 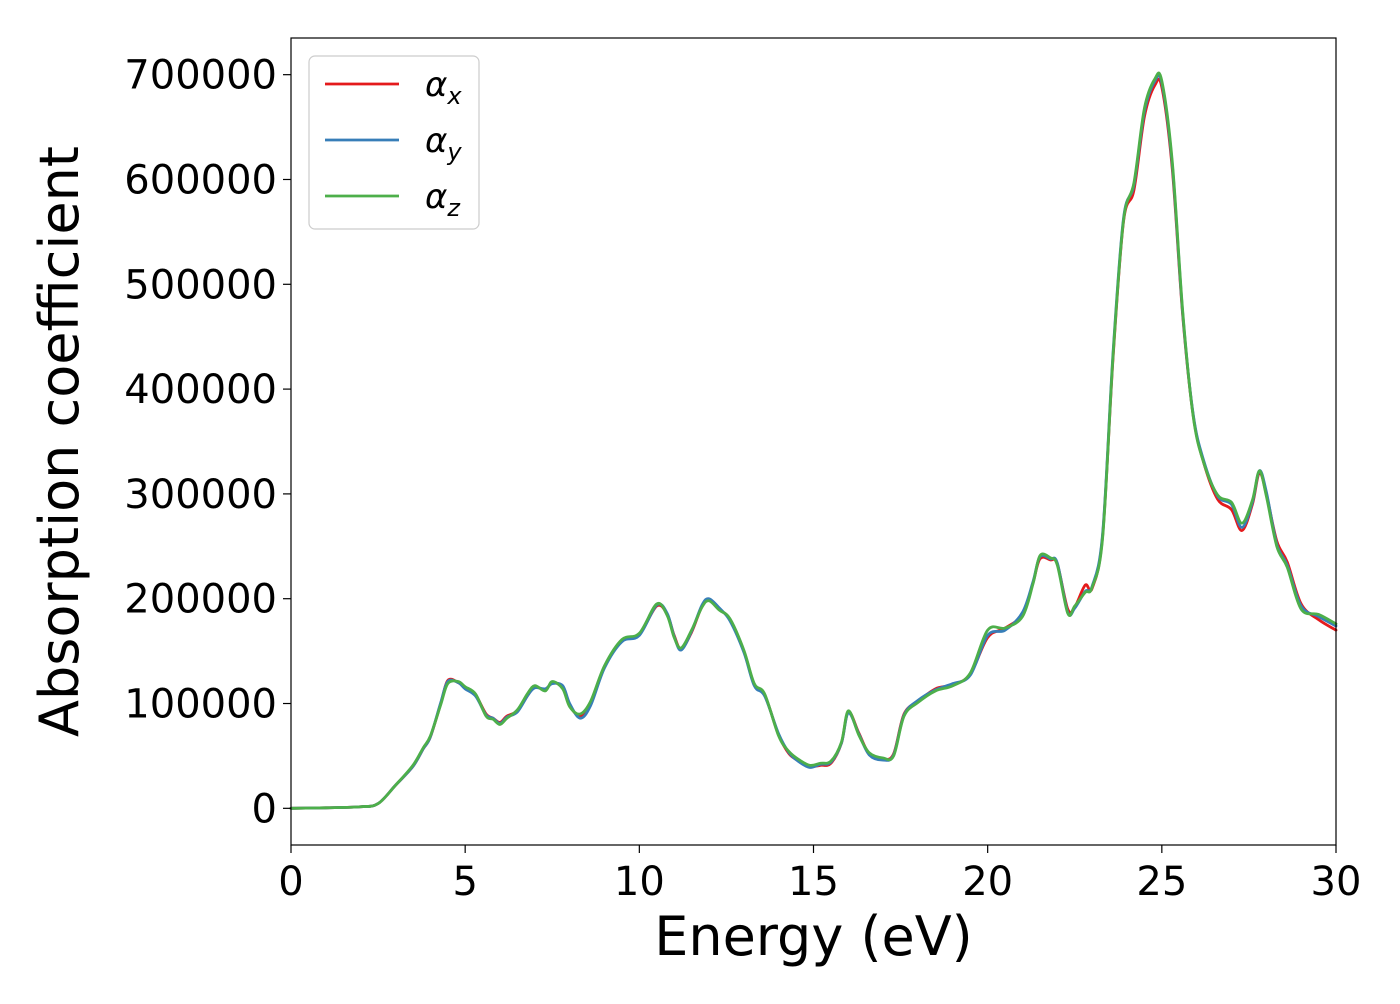 What do you see at coordinates (59, 441) in the screenshot?
I see `y-axis-title: Absorption coefficient` at bounding box center [59, 441].